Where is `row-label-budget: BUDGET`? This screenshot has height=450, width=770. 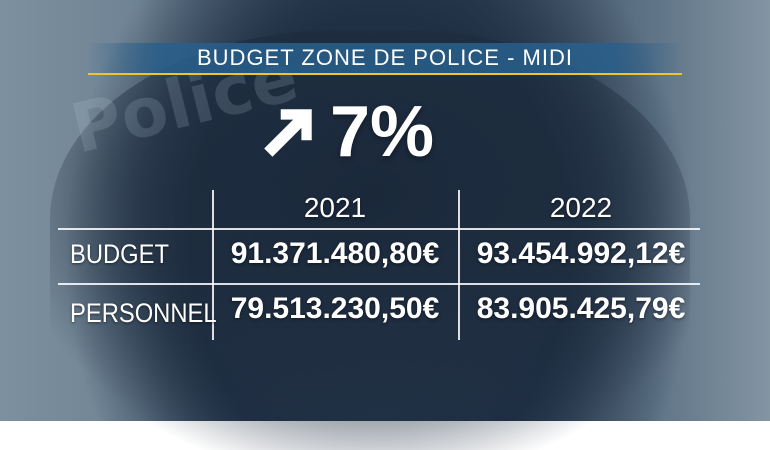 row-label-budget: BUDGET is located at coordinates (120, 254).